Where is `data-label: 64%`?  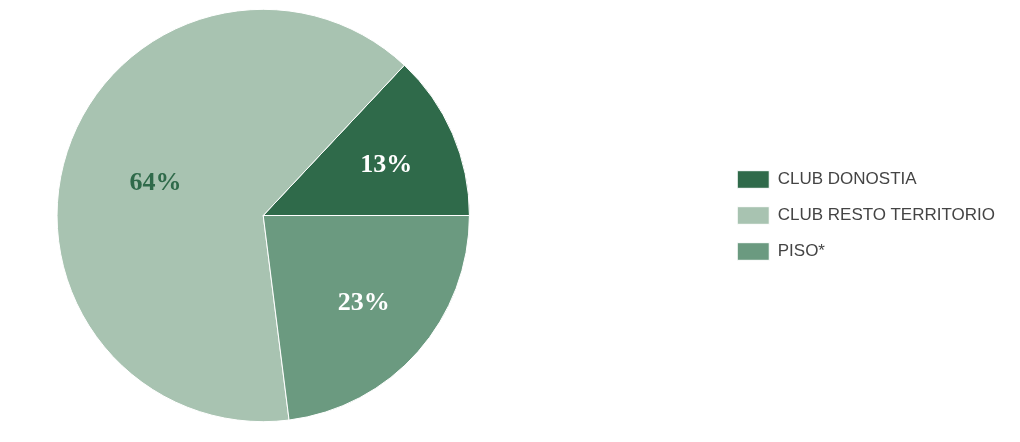
data-label: 64% is located at coordinates (155, 182).